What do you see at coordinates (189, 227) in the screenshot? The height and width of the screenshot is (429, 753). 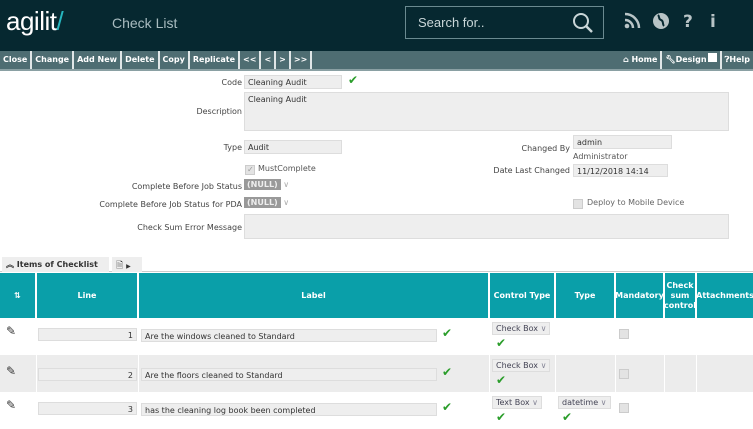 I see `csem-label: Check Sum Error Message` at bounding box center [189, 227].